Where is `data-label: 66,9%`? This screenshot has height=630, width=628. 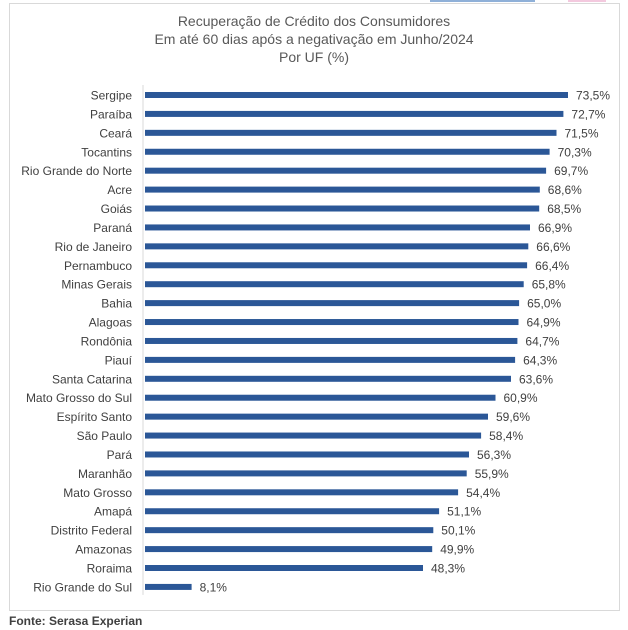 data-label: 66,9% is located at coordinates (555, 228).